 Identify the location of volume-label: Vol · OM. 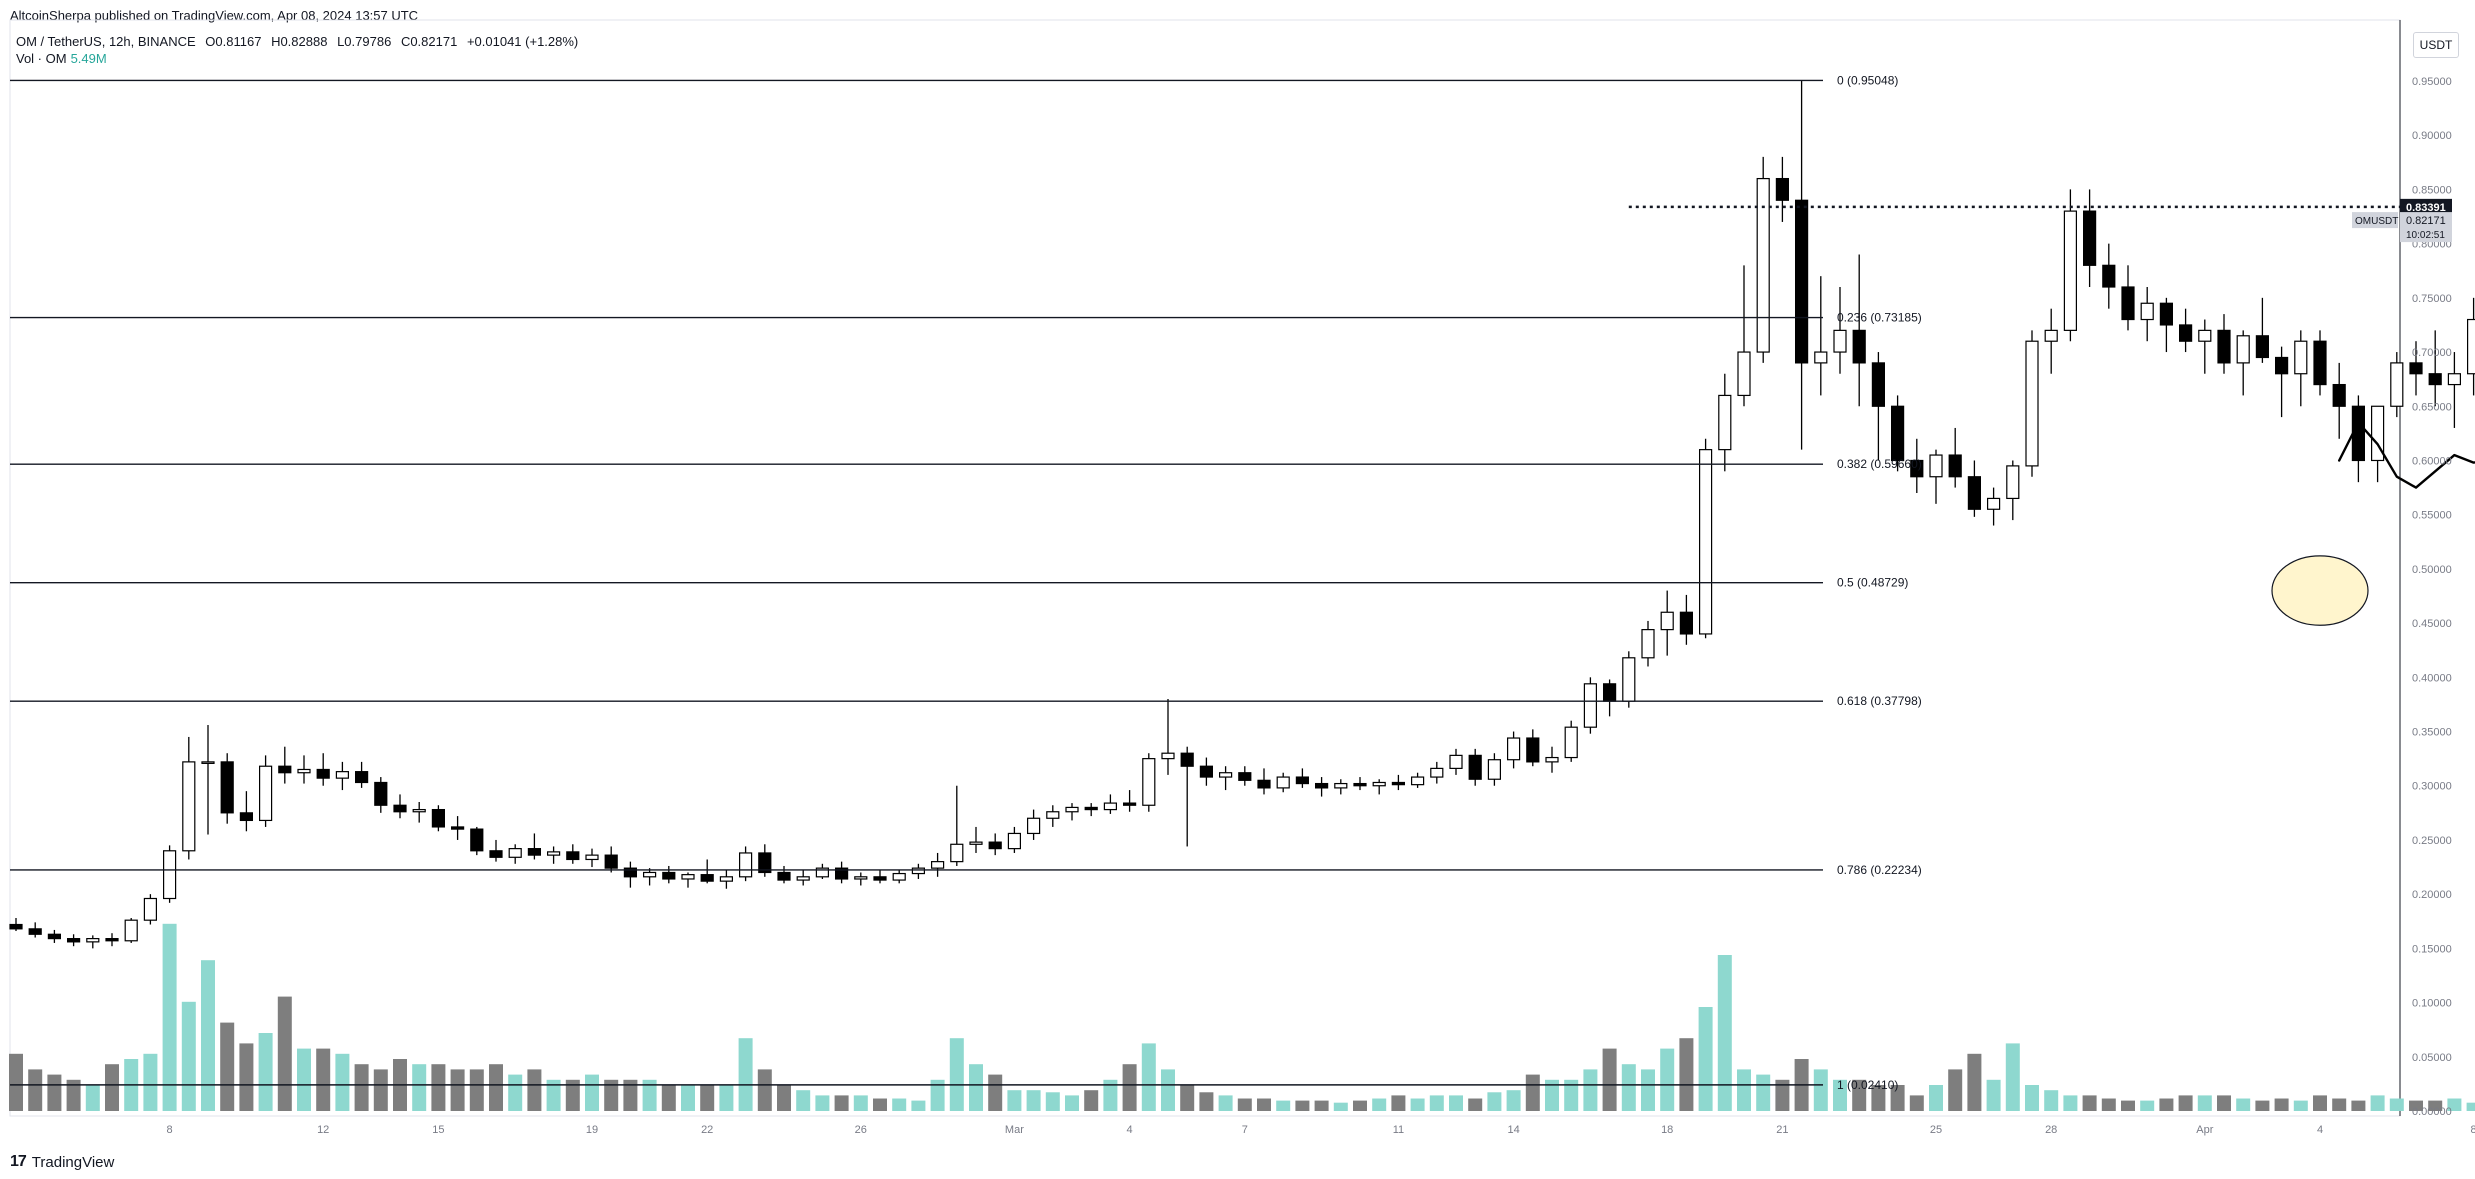
(41, 58).